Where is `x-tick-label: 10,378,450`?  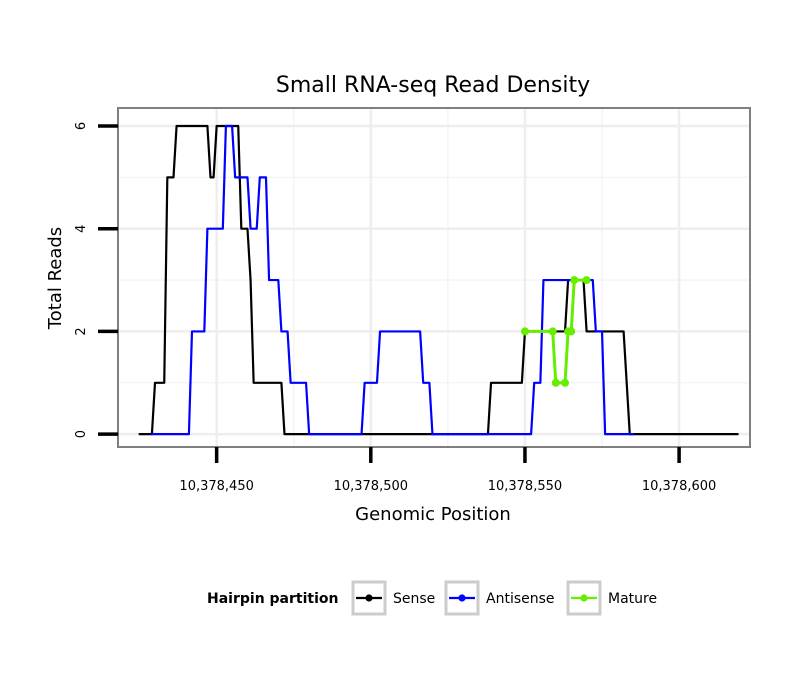 x-tick-label: 10,378,450 is located at coordinates (216, 486).